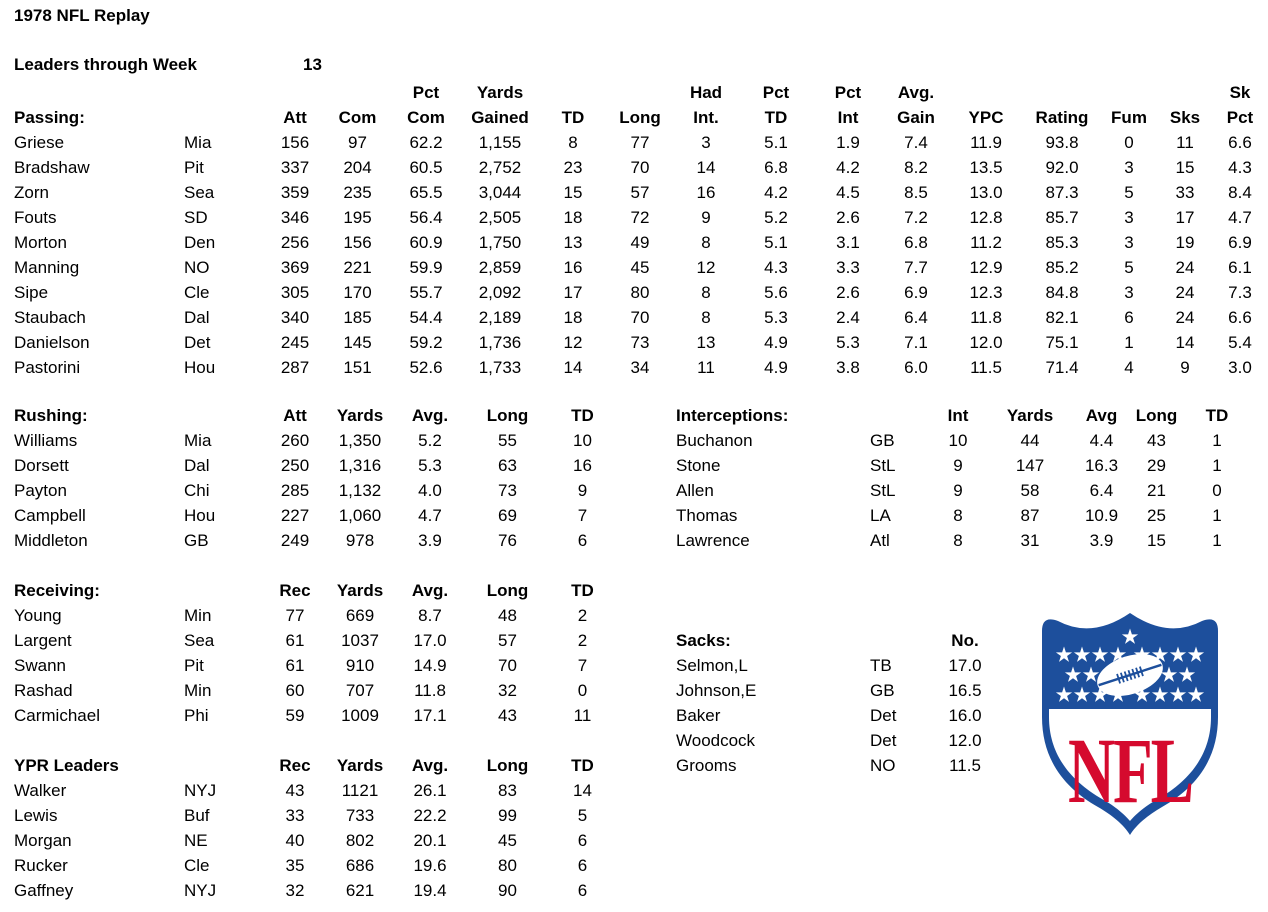 This screenshot has height=912, width=1268. What do you see at coordinates (916, 217) in the screenshot?
I see `data-cell: 7.2` at bounding box center [916, 217].